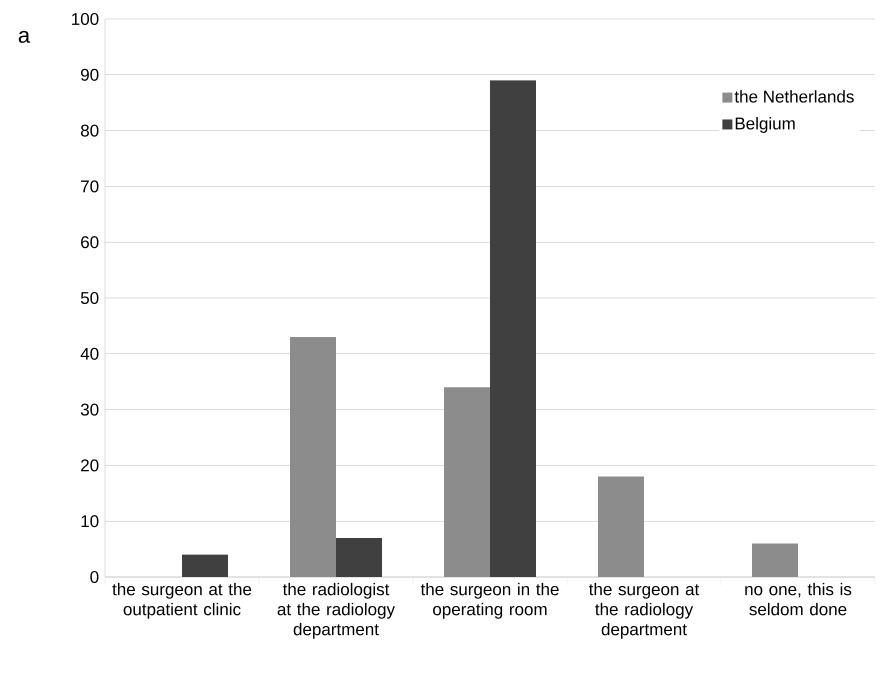  What do you see at coordinates (182, 600) in the screenshot?
I see `x-tick-label: the surgeon at the outpatient clinic` at bounding box center [182, 600].